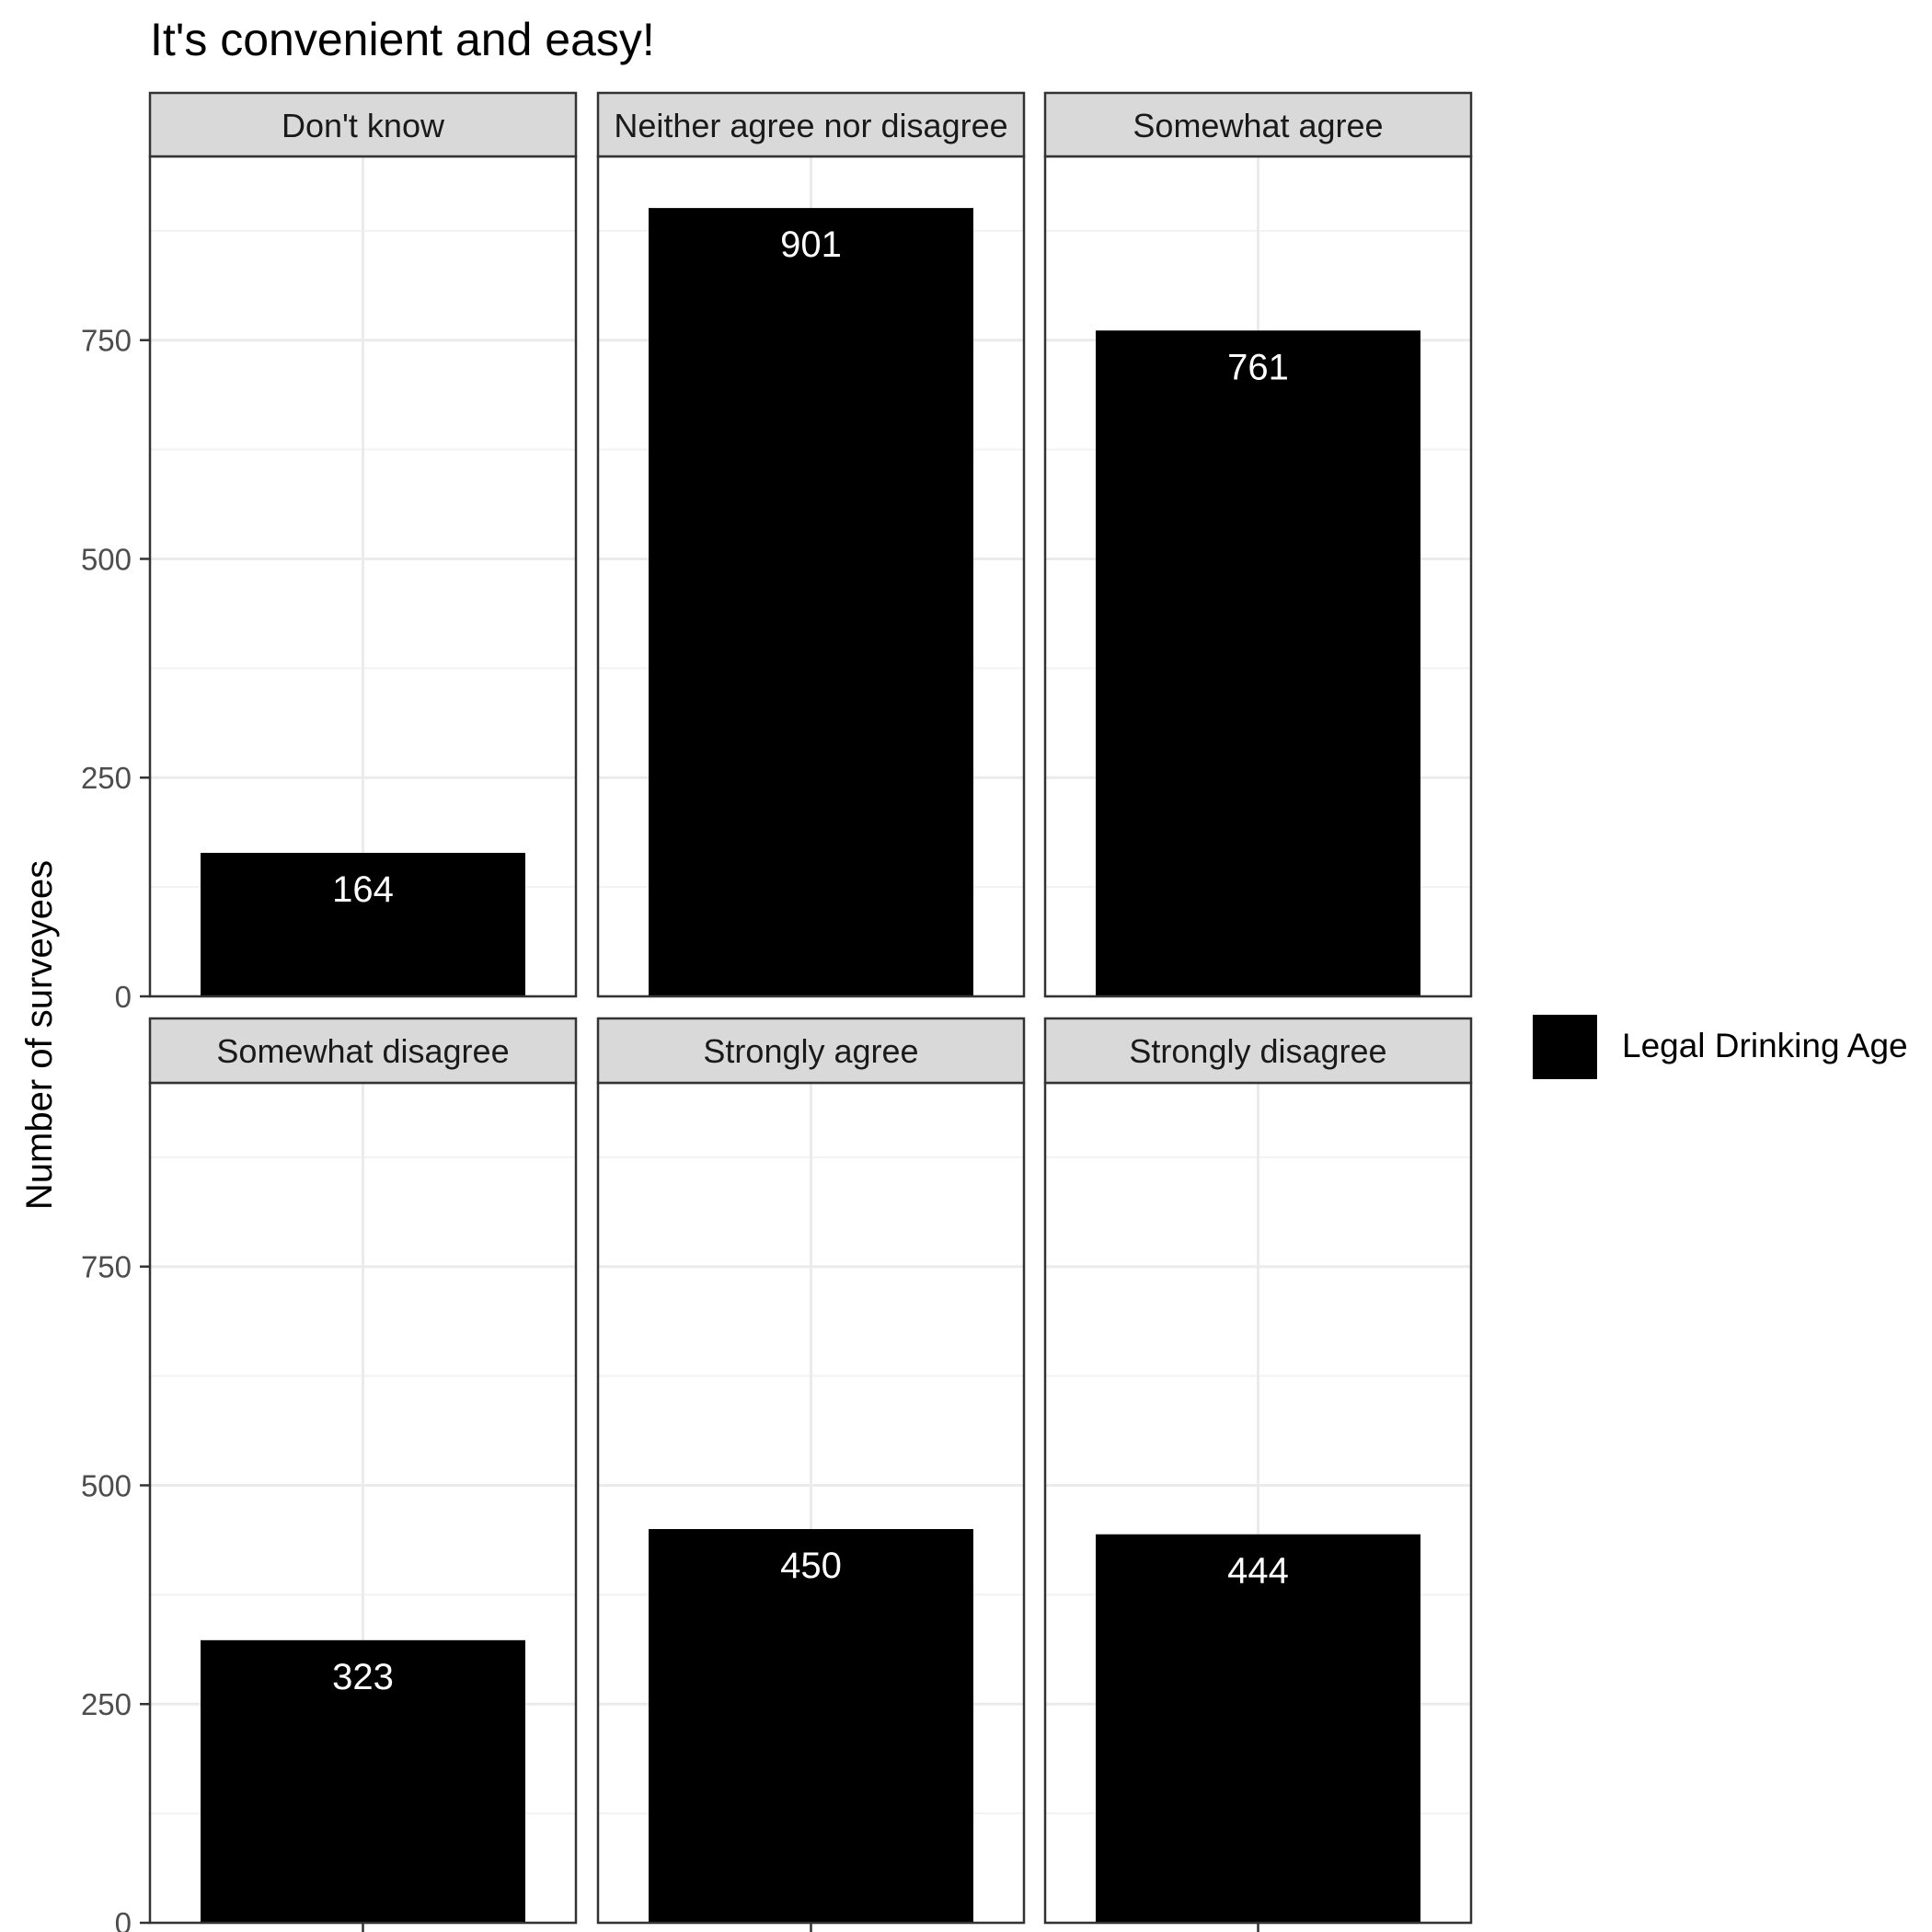 The width and height of the screenshot is (1932, 1932). Describe the element at coordinates (329, 552) in the screenshot. I see `facet-panel-don-t-know: 164 Don't know 0 250 500 750` at that location.